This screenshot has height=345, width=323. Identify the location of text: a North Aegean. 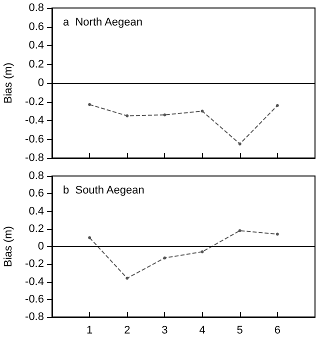
(103, 22).